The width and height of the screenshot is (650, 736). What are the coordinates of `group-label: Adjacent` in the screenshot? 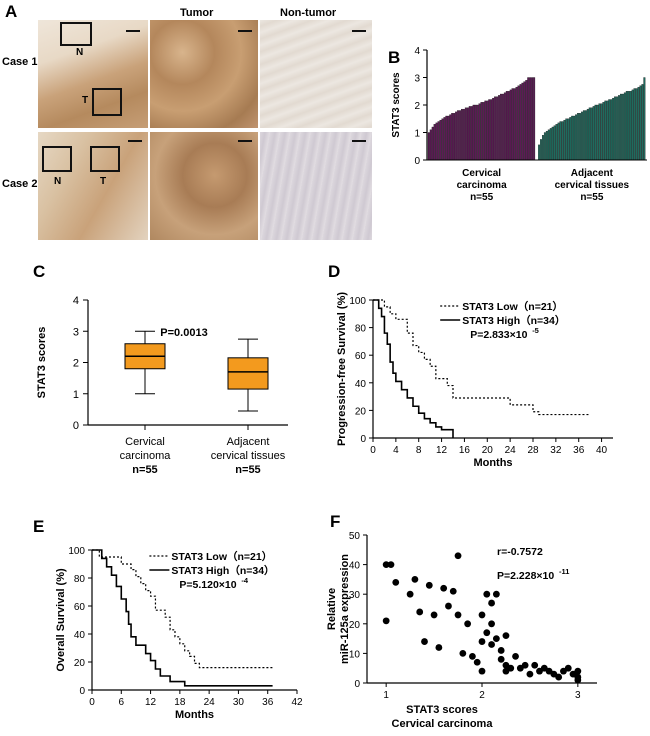 It's located at (592, 173).